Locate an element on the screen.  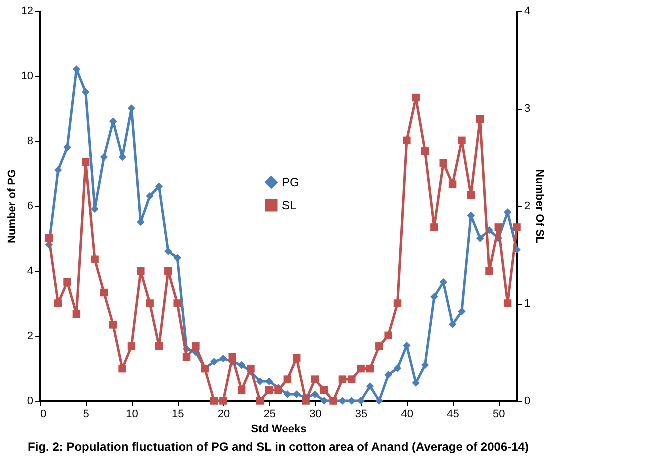
x-tick-label: 45 is located at coordinates (453, 414).